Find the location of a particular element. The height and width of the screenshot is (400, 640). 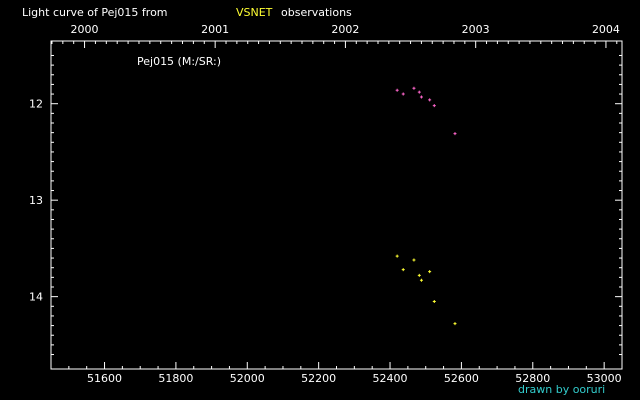

x-tick-label: 52800 is located at coordinates (532, 378).